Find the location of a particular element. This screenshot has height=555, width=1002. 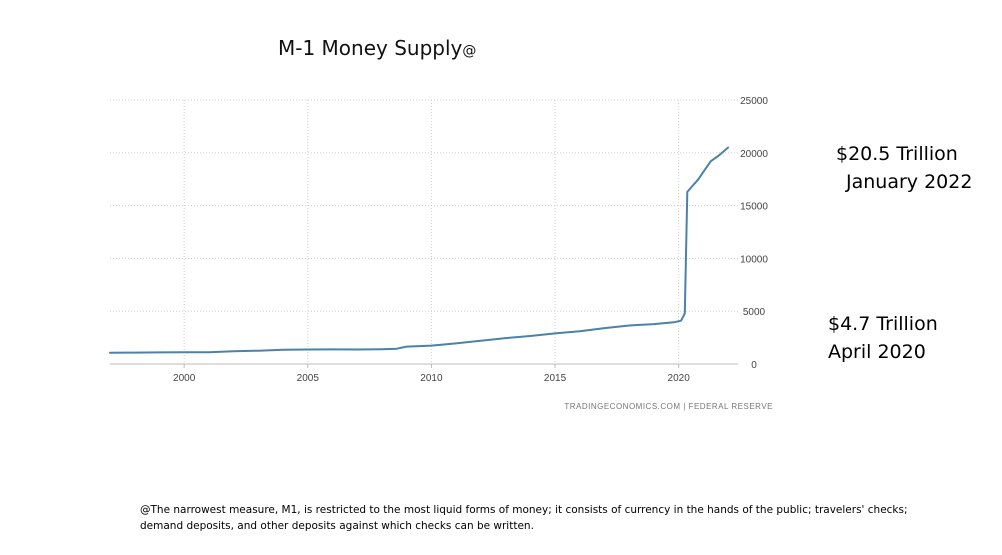

annotation-apr-2020-value: $4.7 Trillion is located at coordinates (883, 324).